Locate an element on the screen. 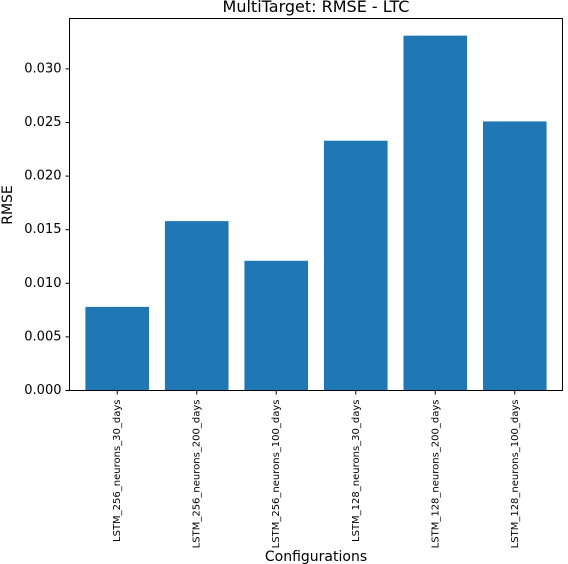  x-tick-label: LSTM_256_neurons_100_days is located at coordinates (276, 474).